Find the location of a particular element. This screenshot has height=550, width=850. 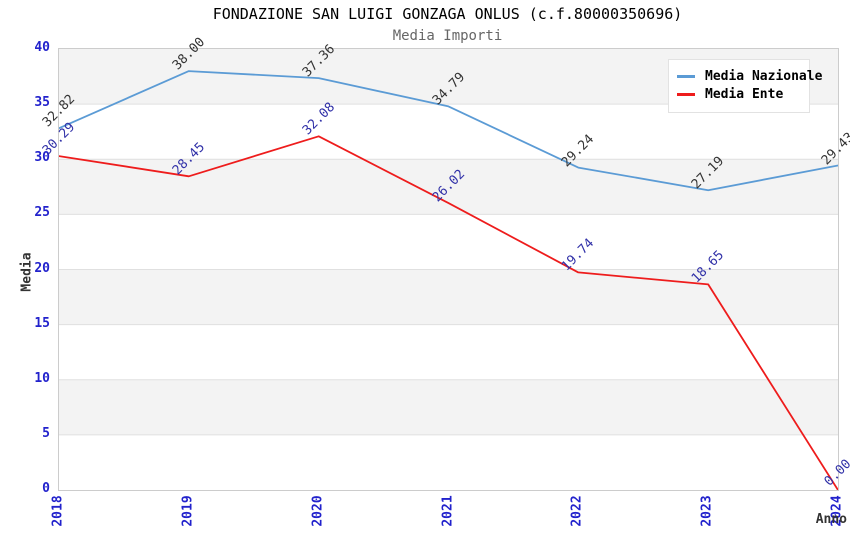

legend-label-media-nazionale: Media Nazionale is located at coordinates (764, 76).